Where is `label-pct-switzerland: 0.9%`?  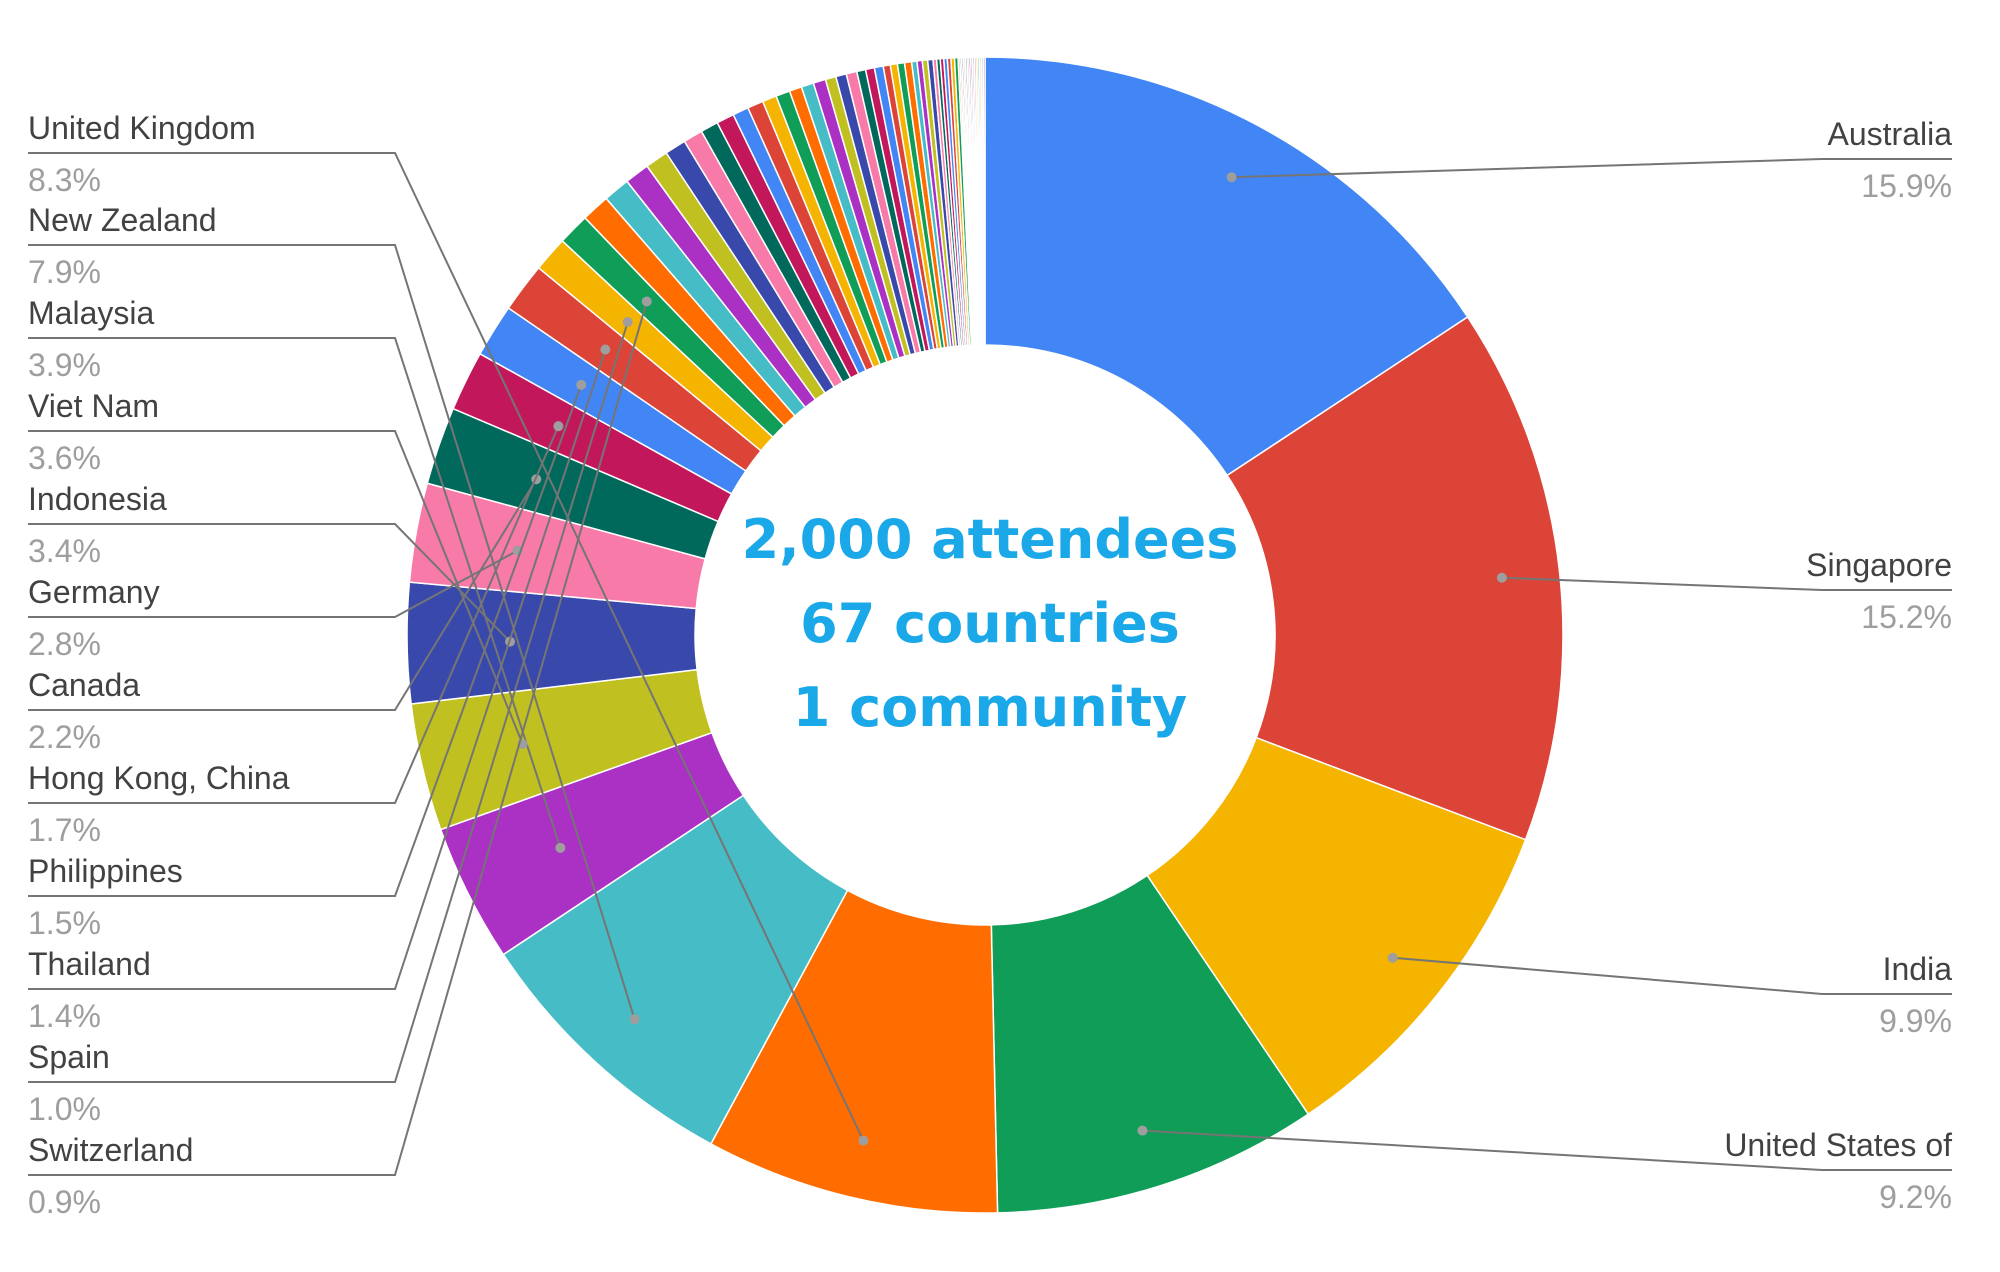 label-pct-switzerland: 0.9% is located at coordinates (64, 1202).